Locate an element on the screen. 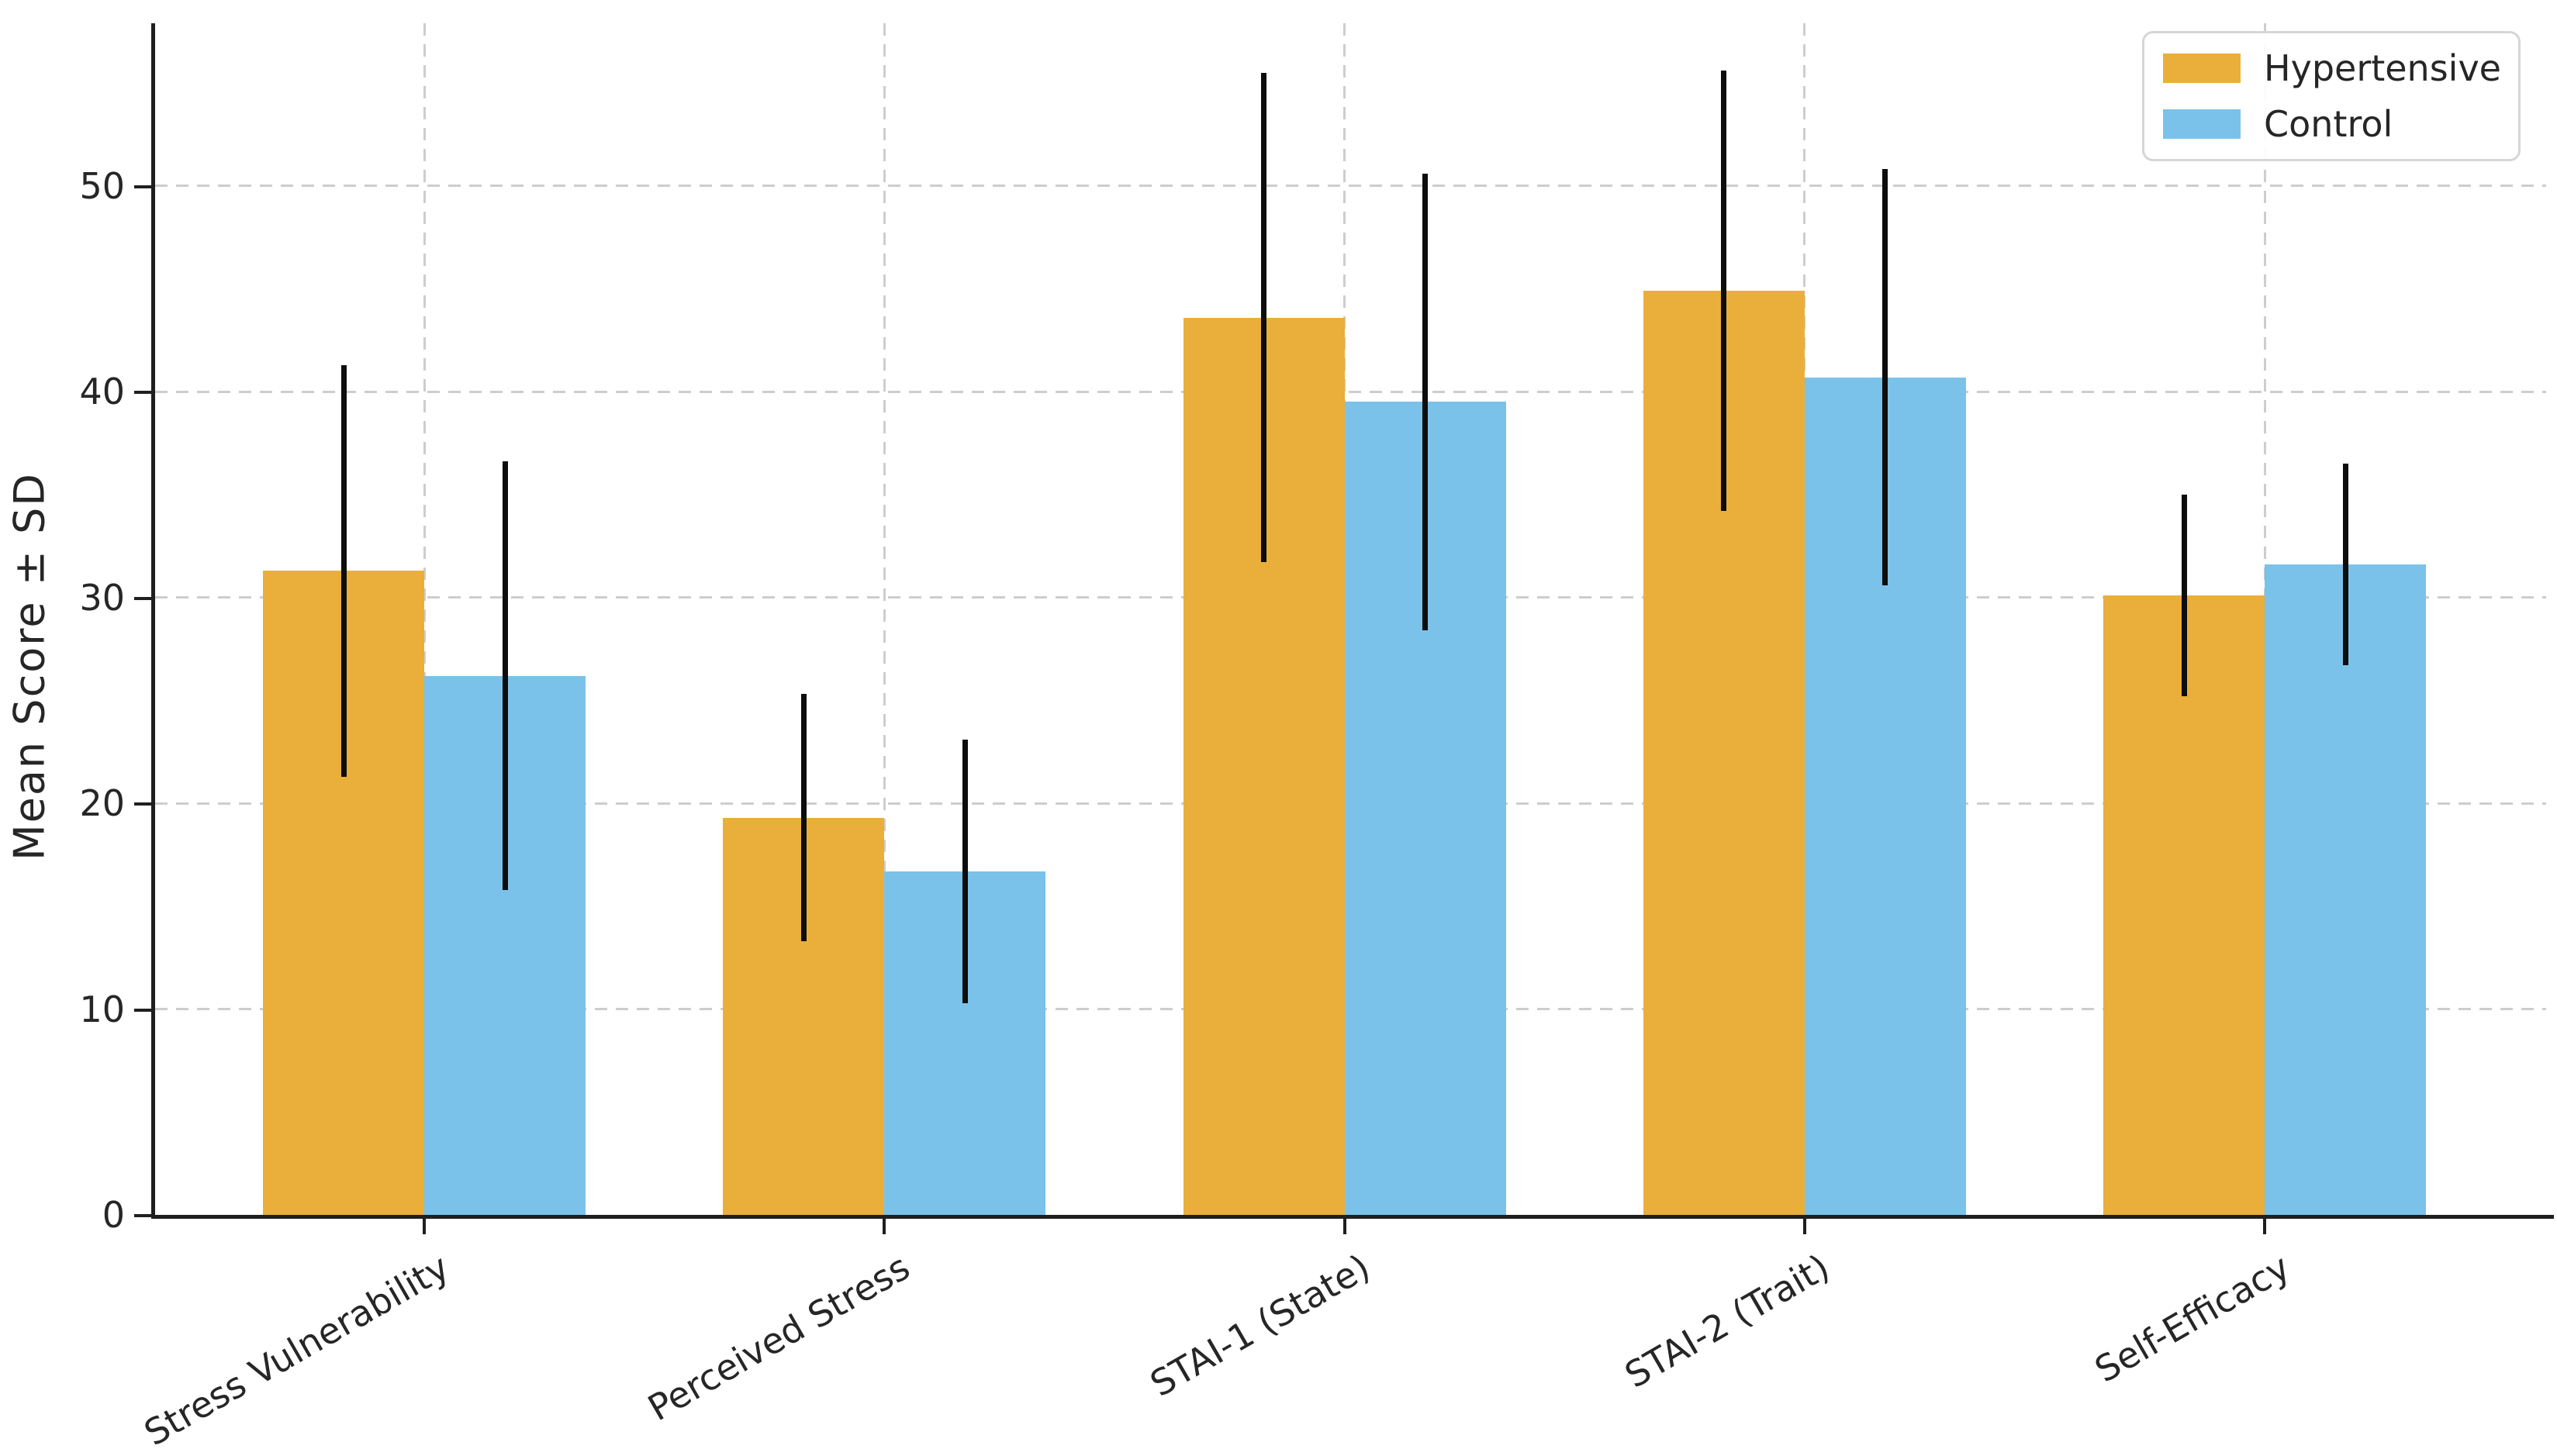  y-tick-label-10: 10 is located at coordinates (102, 1009).